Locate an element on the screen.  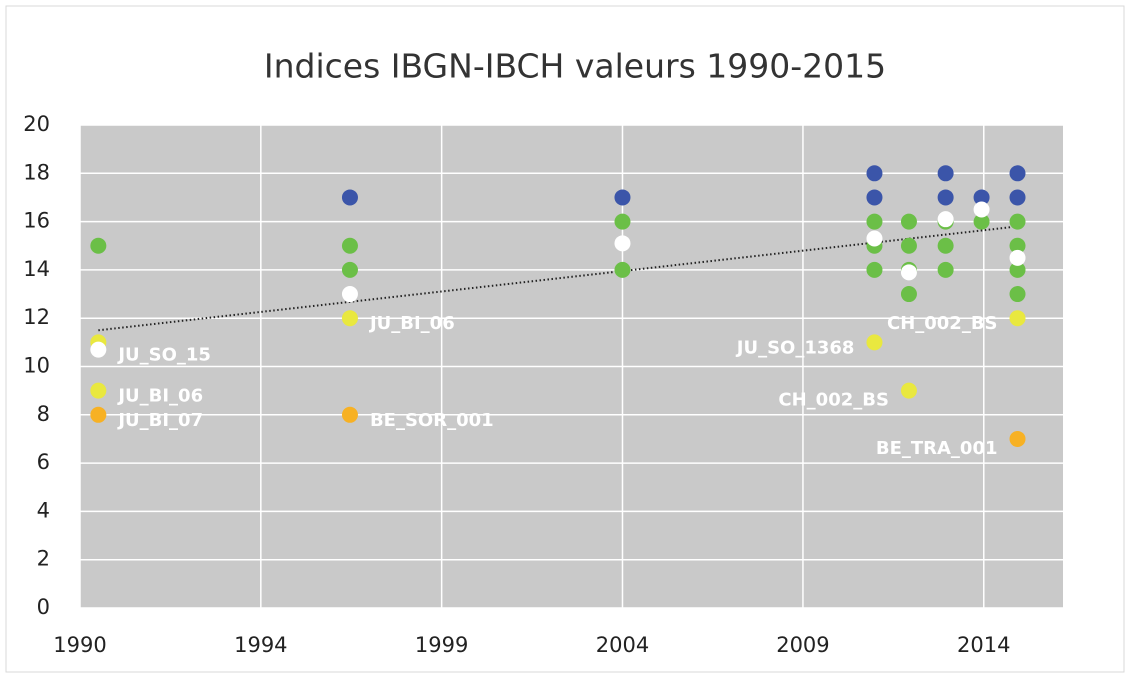
x-tick-label: 2009 is located at coordinates (802, 645).